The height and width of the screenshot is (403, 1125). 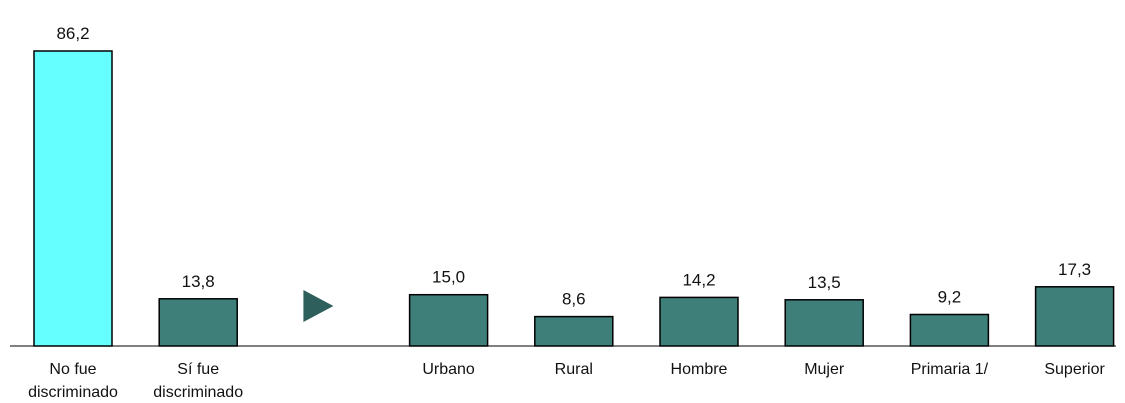 I want to click on bar-value-label: 15,0, so click(x=448, y=277).